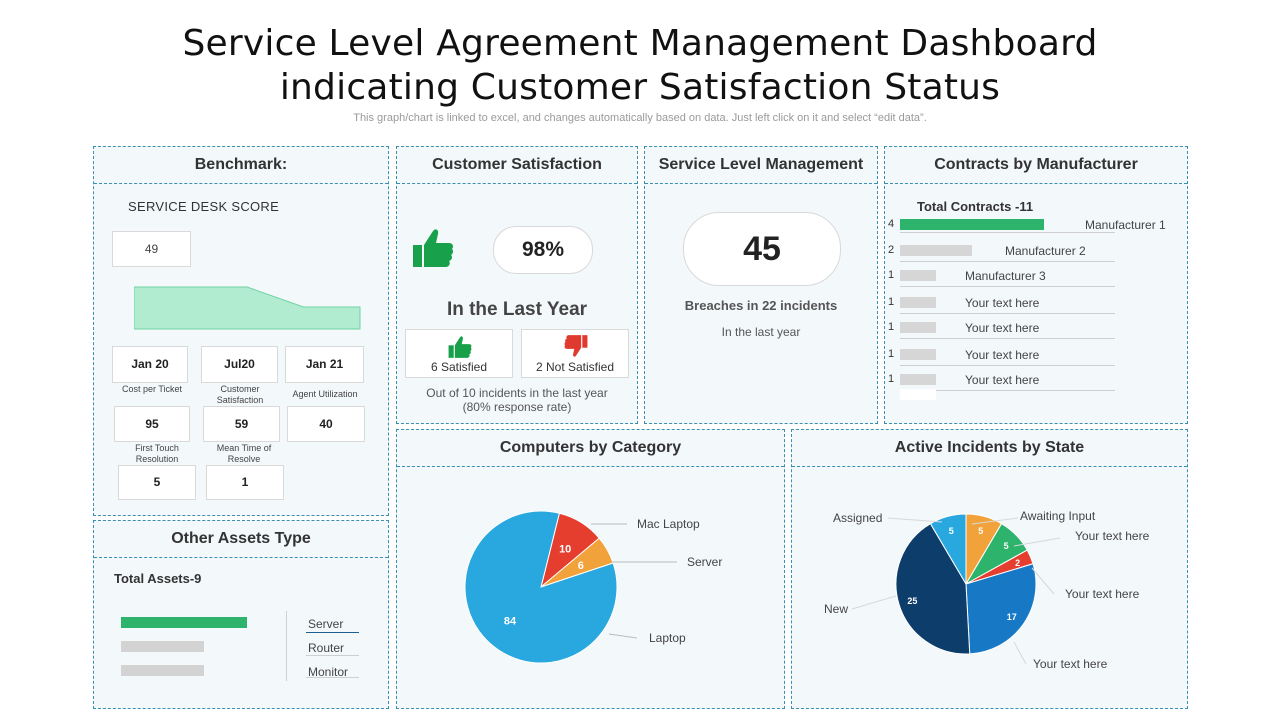  Describe the element at coordinates (245, 482) in the screenshot. I see `metric-value-mean-time-of-resolve: 1` at that location.